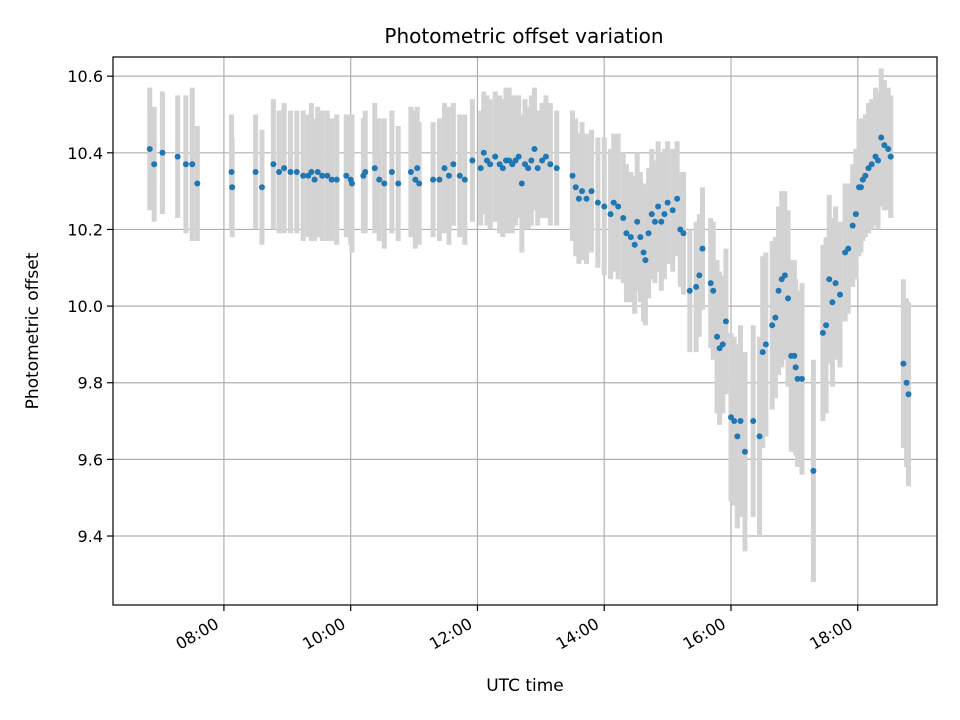  Describe the element at coordinates (90, 536) in the screenshot. I see `y-tick-label: 9.4` at that location.